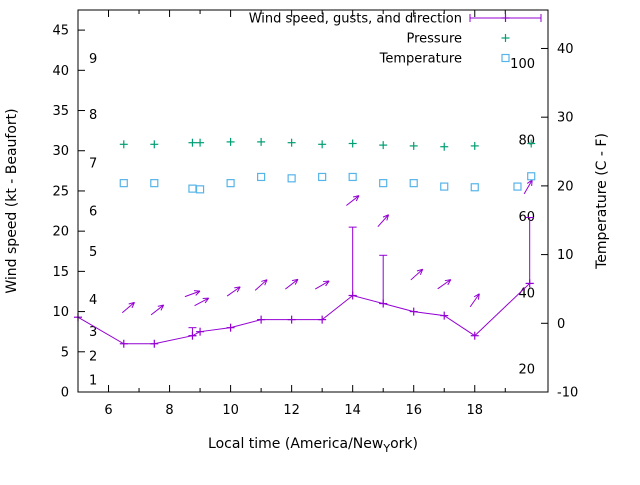 The width and height of the screenshot is (640, 485). Describe the element at coordinates (474, 410) in the screenshot. I see `x-tick-label: 18` at that location.